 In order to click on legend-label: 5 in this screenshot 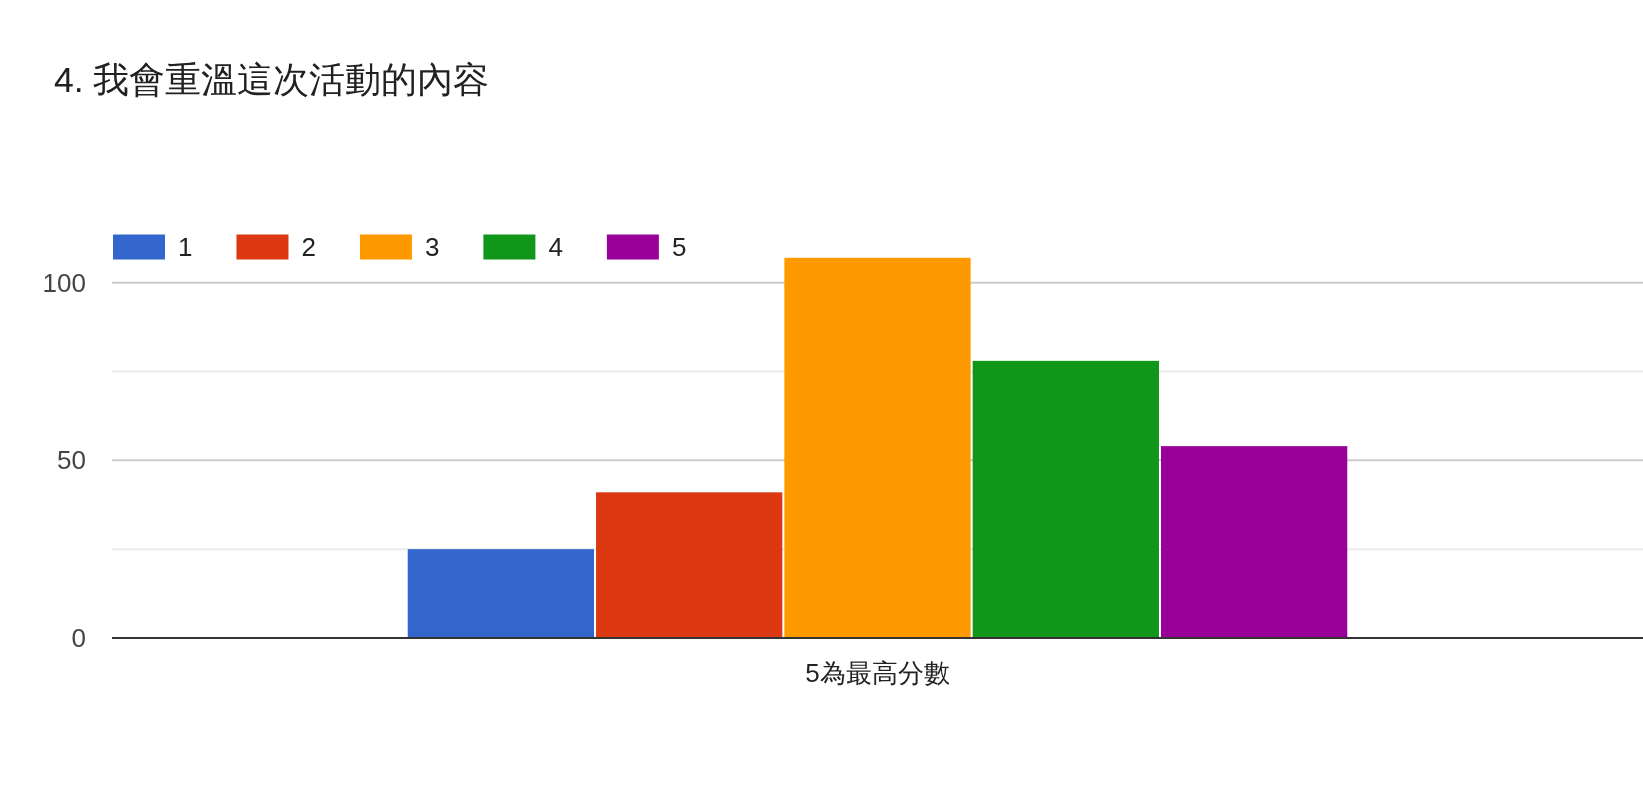, I will do `click(679, 247)`.